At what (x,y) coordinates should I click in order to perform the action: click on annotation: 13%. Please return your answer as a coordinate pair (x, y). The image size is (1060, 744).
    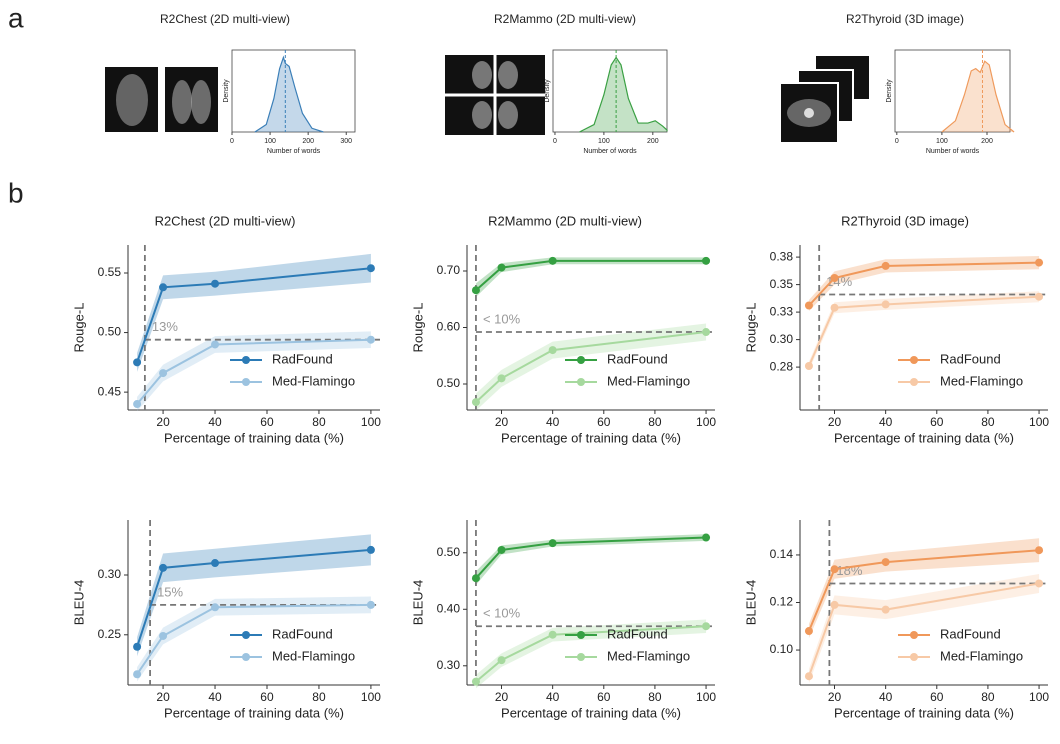
    Looking at the image, I should click on (165, 326).